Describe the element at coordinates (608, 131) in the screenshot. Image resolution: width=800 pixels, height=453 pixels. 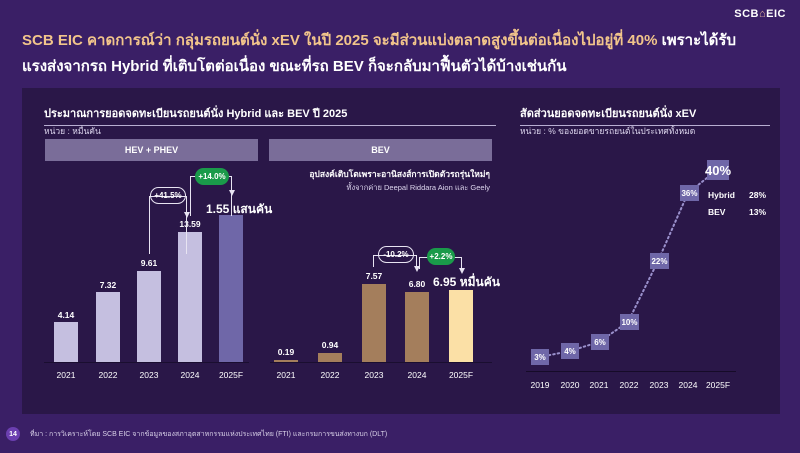
I see `right-unit-label: หน่วย : % ของยอดขายรถยนต์ในประเทศทั้งหมด` at that location.